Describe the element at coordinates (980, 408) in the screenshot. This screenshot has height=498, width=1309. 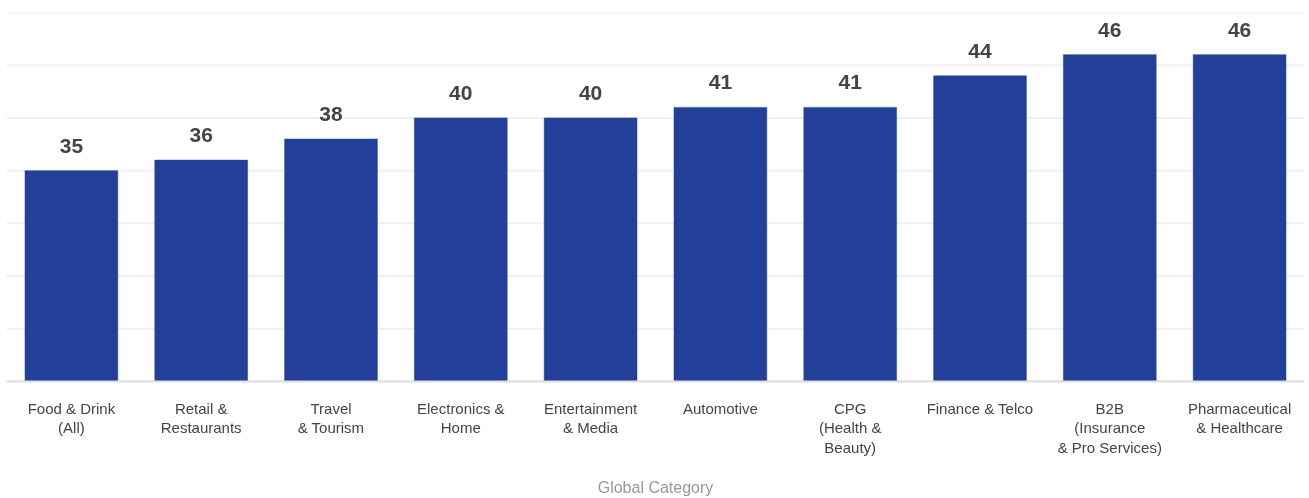
I see `x-tick-label: Finance & Telco` at that location.